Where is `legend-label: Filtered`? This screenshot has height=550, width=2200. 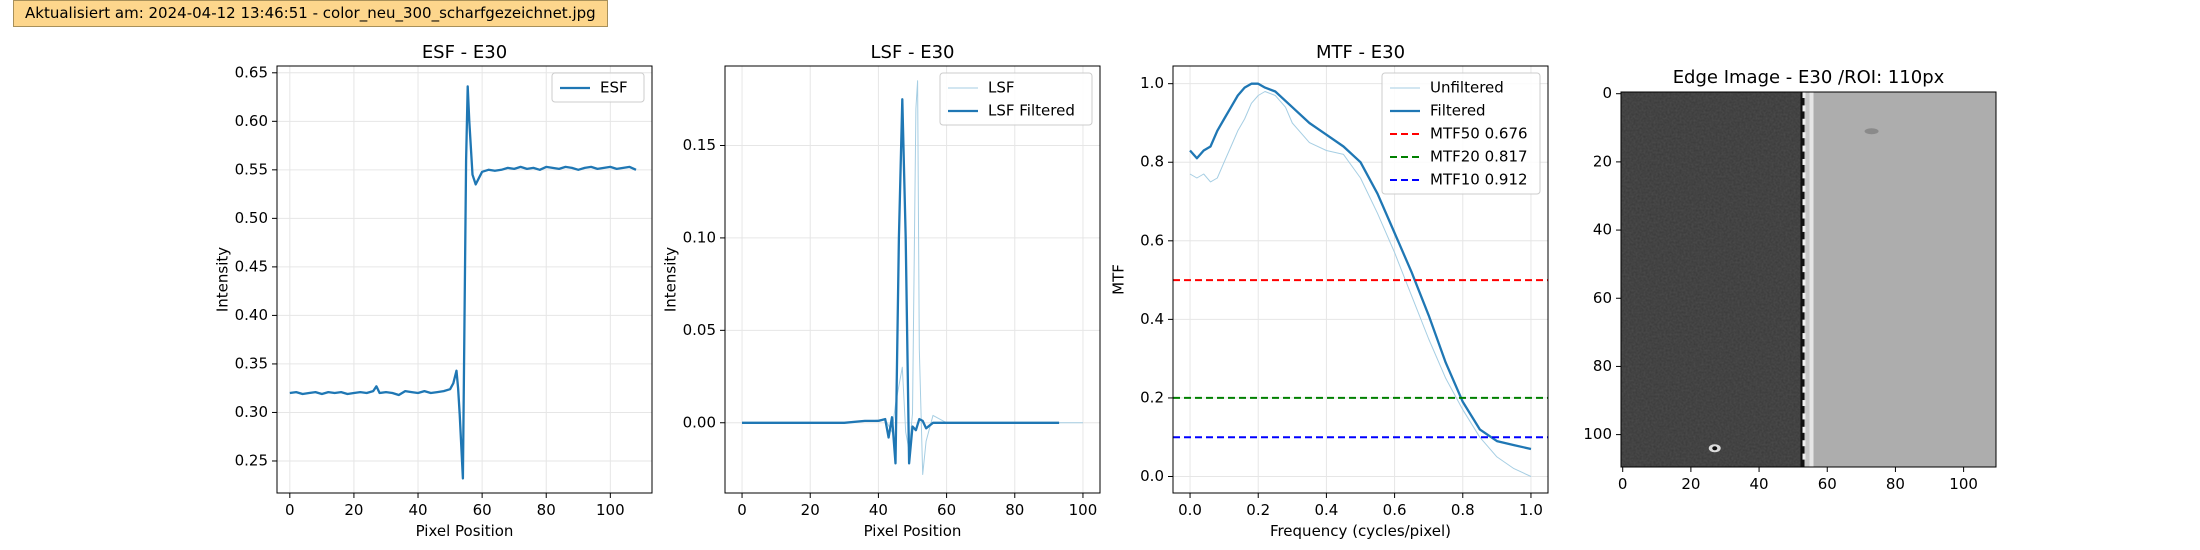
legend-label: Filtered is located at coordinates (1458, 111).